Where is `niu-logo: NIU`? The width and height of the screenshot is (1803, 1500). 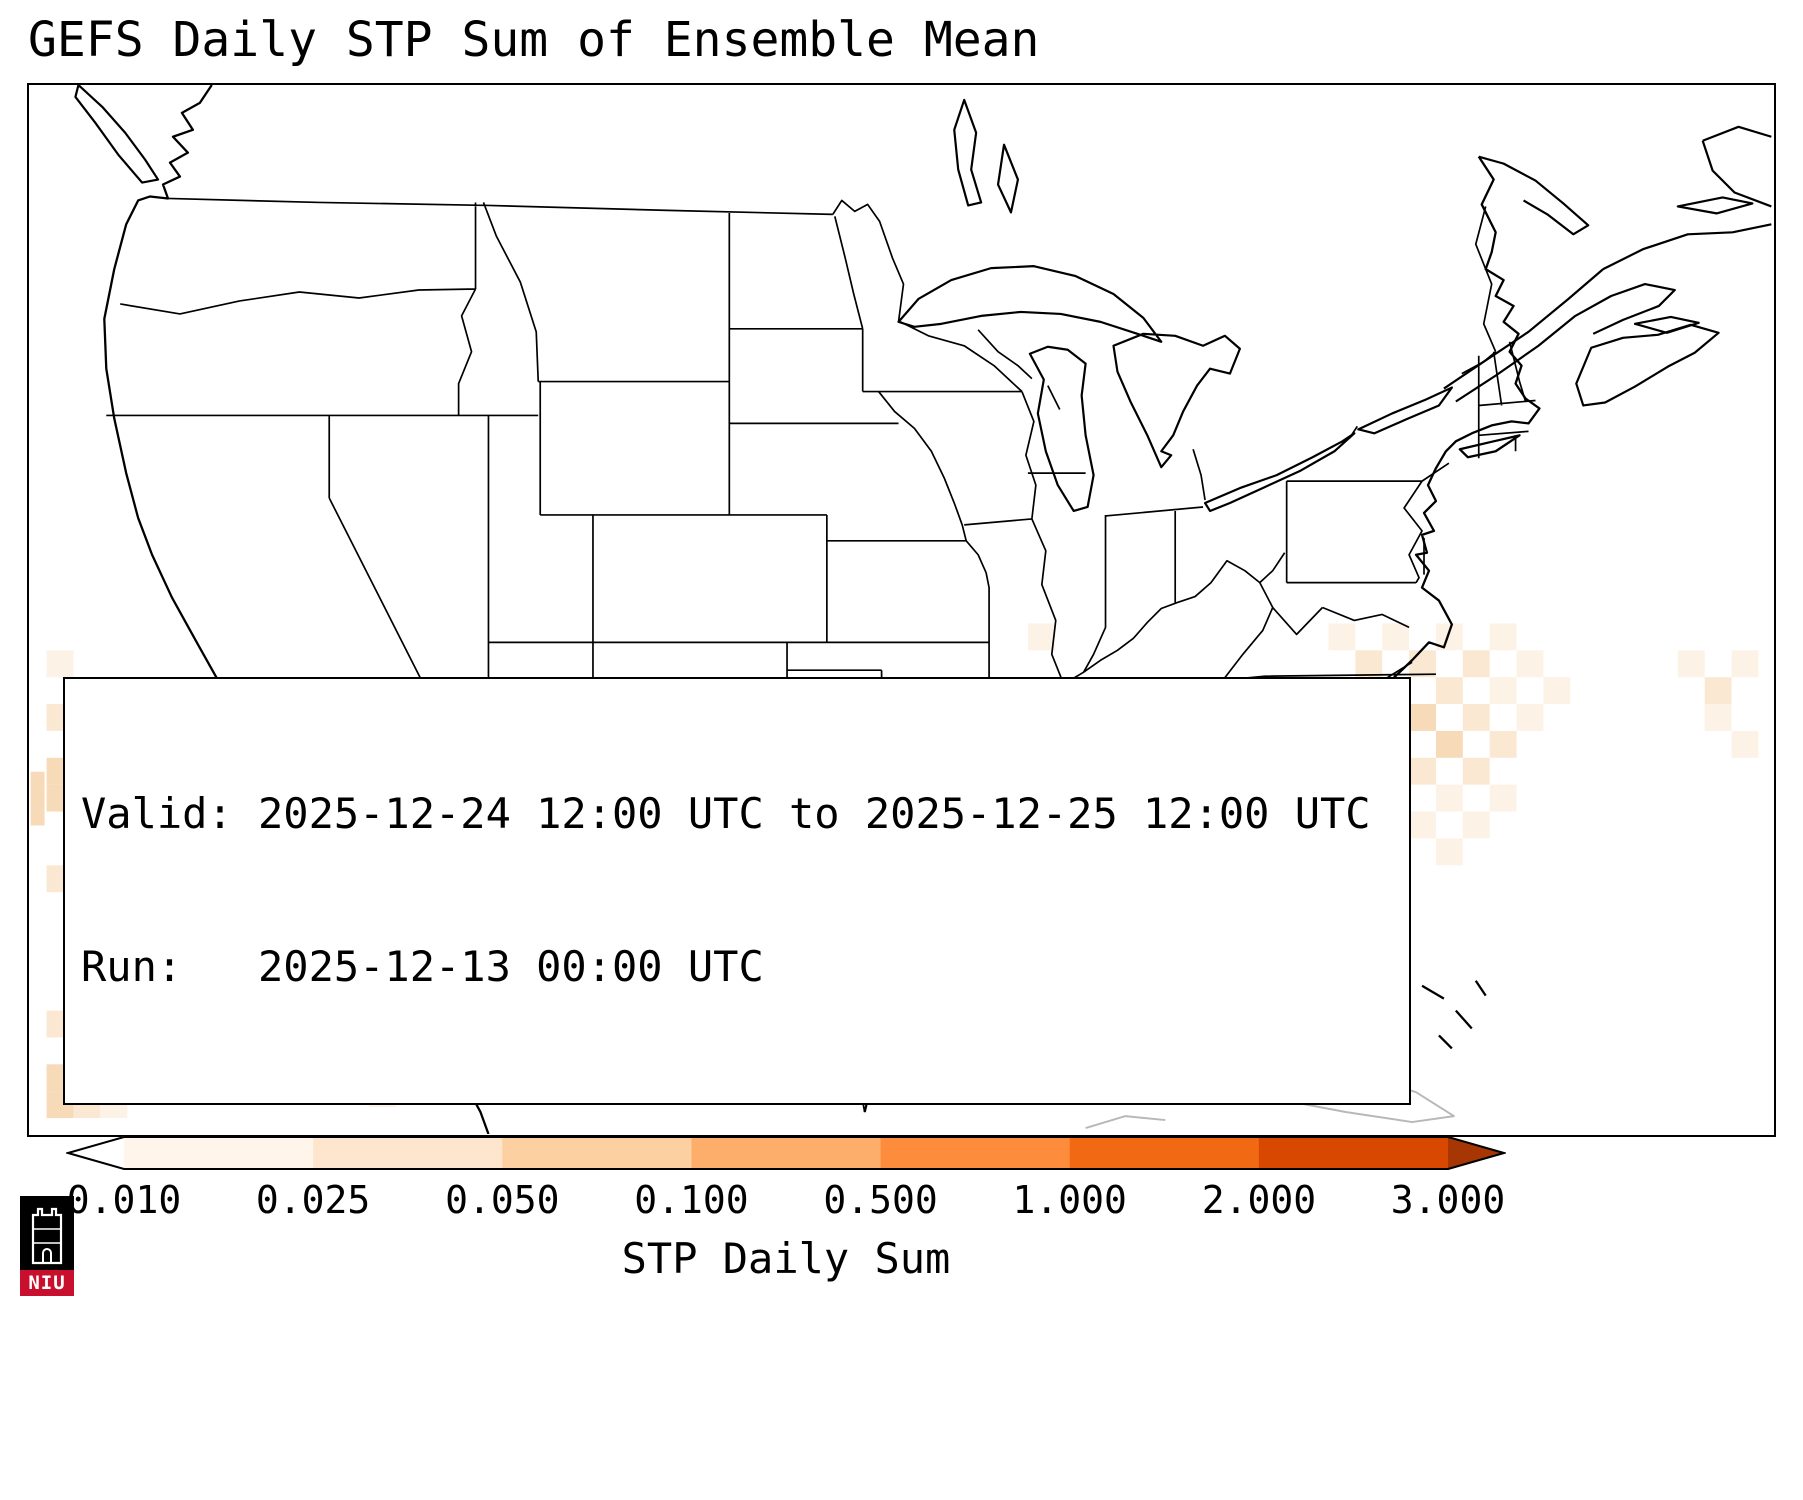
niu-logo: NIU is located at coordinates (47, 1246).